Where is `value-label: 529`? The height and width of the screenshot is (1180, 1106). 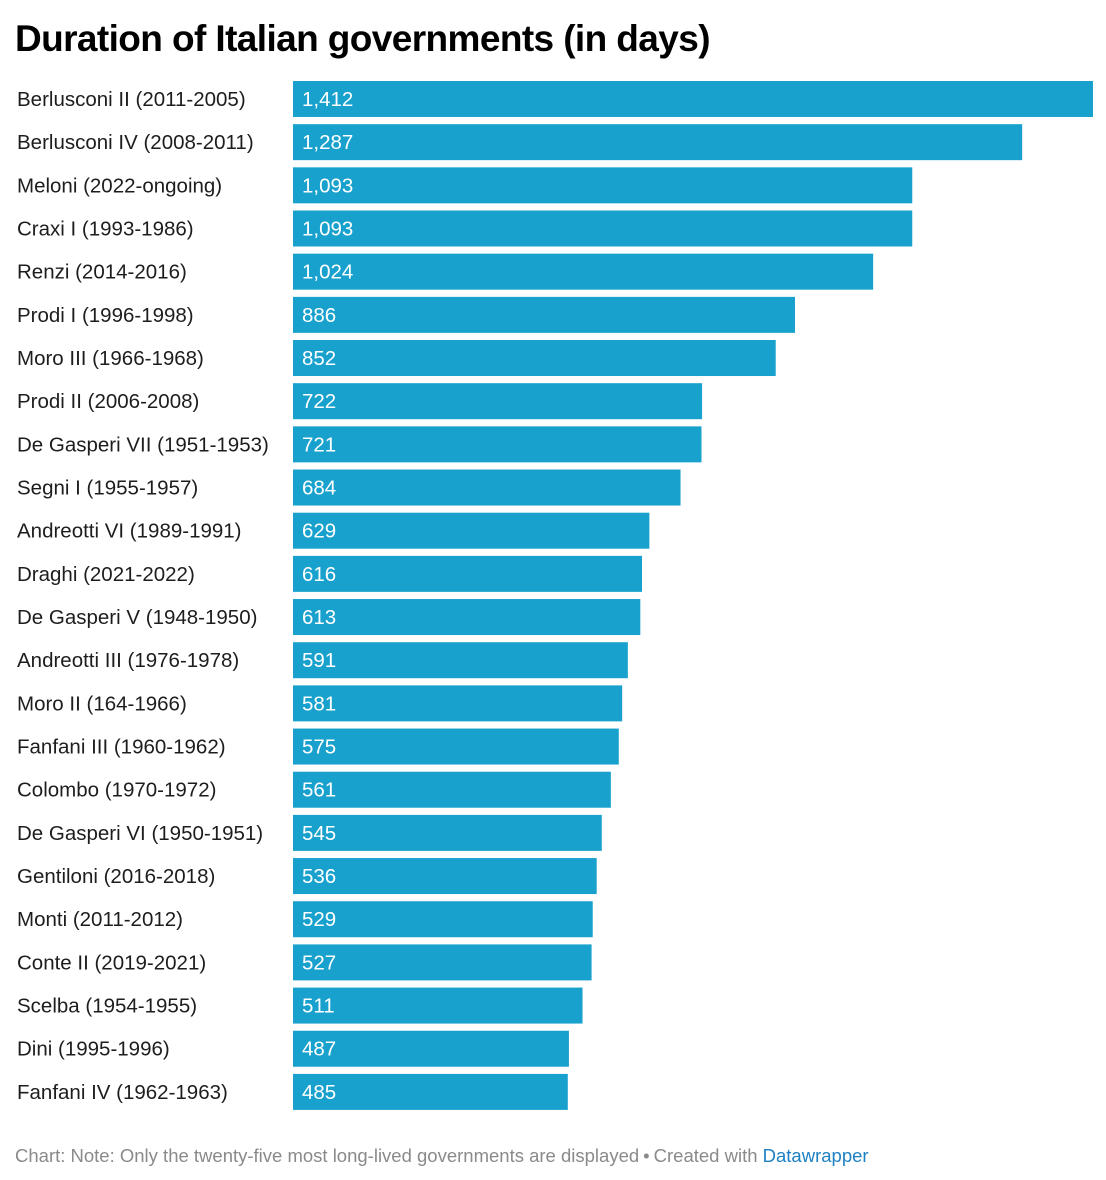 value-label: 529 is located at coordinates (319, 919).